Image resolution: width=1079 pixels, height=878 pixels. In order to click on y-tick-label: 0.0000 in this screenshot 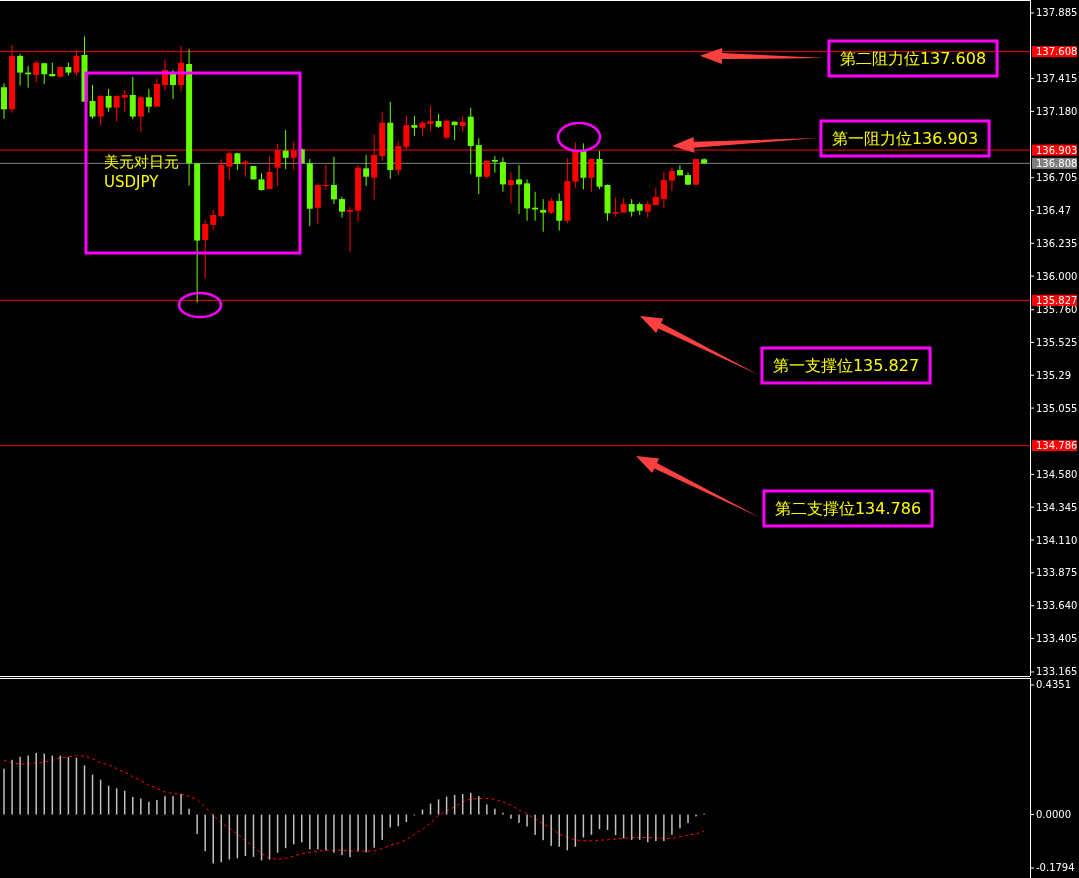, I will do `click(1053, 815)`.